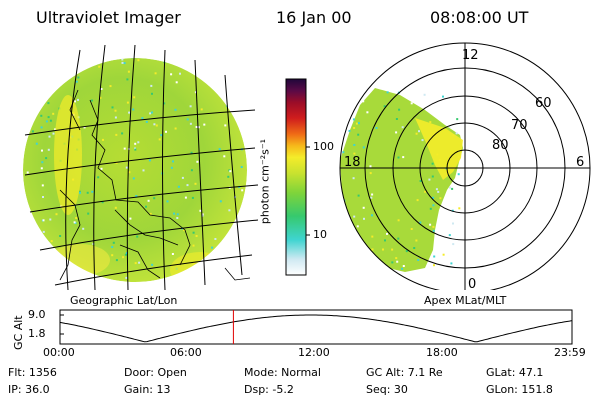  Describe the element at coordinates (265, 181) in the screenshot. I see `colorbar-unit-label: photon cm⁻²s⁻¹` at that location.